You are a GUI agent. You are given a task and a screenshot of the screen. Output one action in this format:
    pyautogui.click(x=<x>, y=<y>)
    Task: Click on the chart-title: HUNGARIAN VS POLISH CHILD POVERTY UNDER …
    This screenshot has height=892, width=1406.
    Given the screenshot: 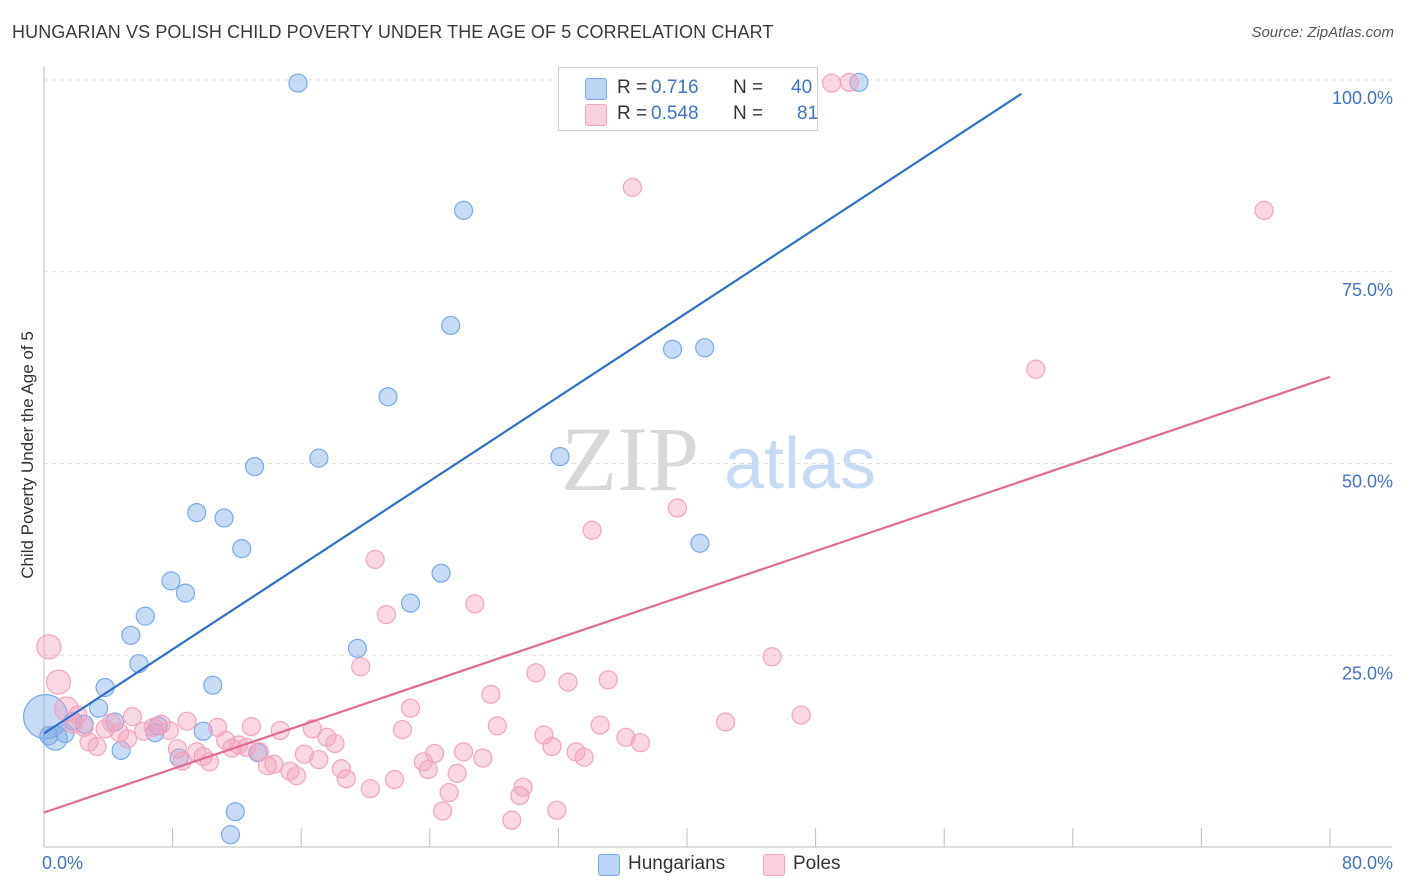 What is the action you would take?
    pyautogui.click(x=393, y=32)
    